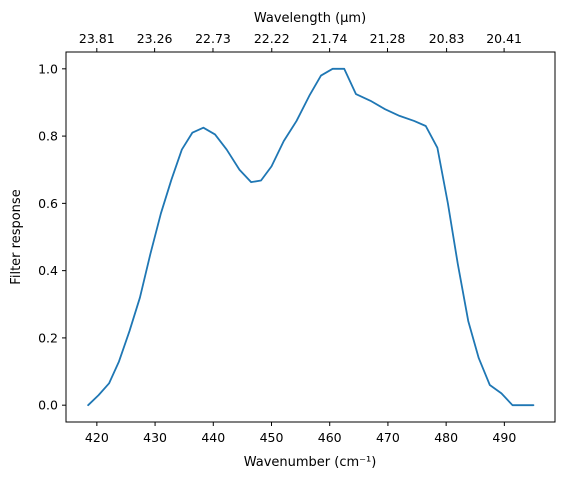 The height and width of the screenshot is (480, 570). Describe the element at coordinates (48, 270) in the screenshot. I see `y-tick-label: 0.4` at that location.